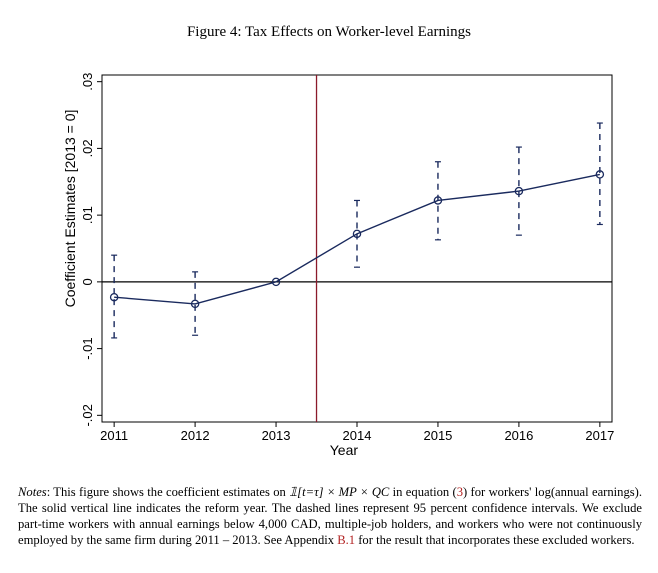  Describe the element at coordinates (87, 281) in the screenshot. I see `y-tick-label: 0` at that location.